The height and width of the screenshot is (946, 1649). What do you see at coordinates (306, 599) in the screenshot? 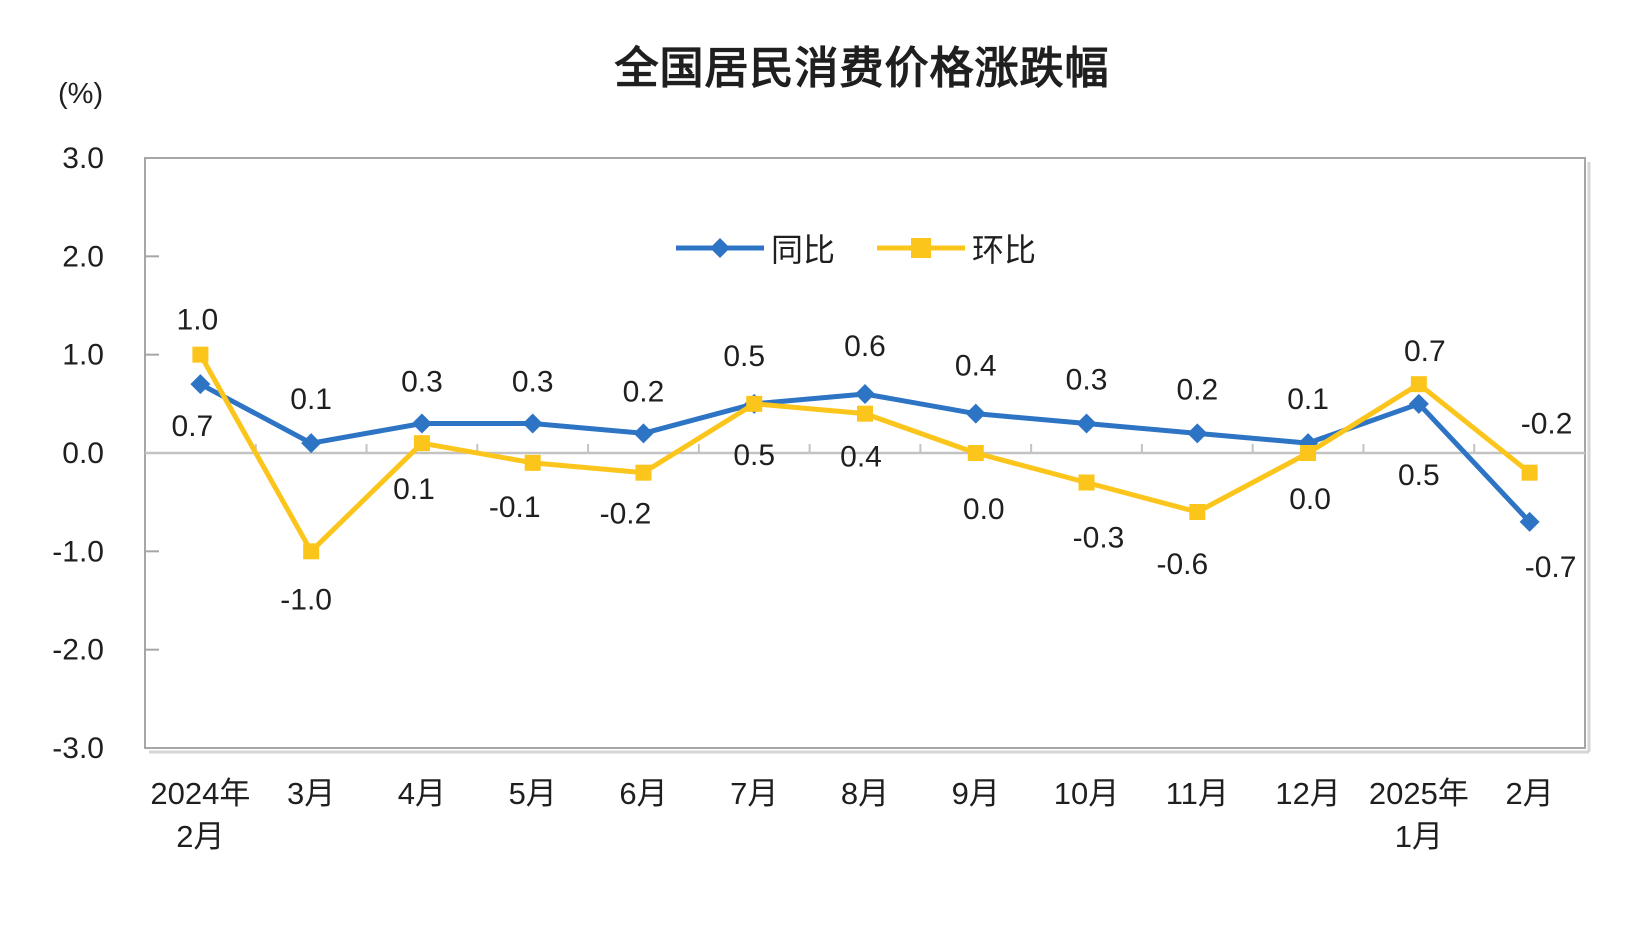
I see `data-label-环比: -1.0` at bounding box center [306, 599].